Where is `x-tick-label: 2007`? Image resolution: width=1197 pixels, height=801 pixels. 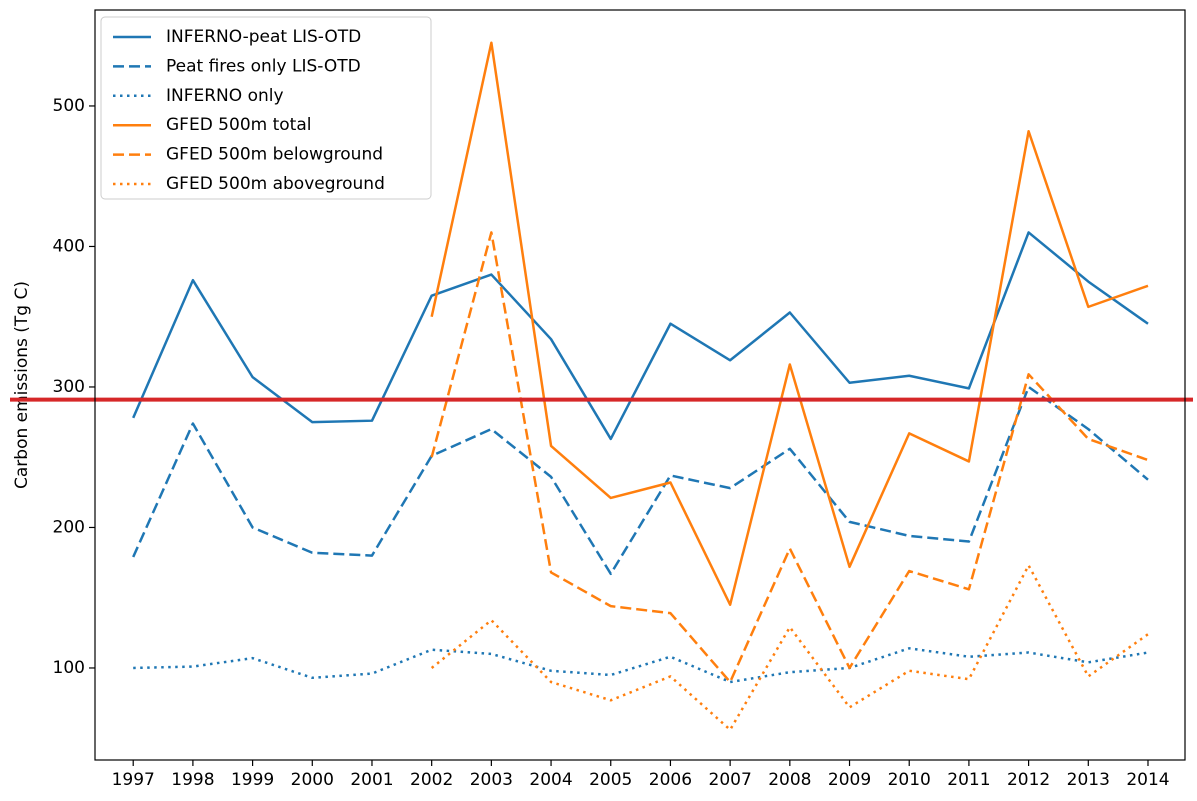 x-tick-label: 2007 is located at coordinates (730, 780).